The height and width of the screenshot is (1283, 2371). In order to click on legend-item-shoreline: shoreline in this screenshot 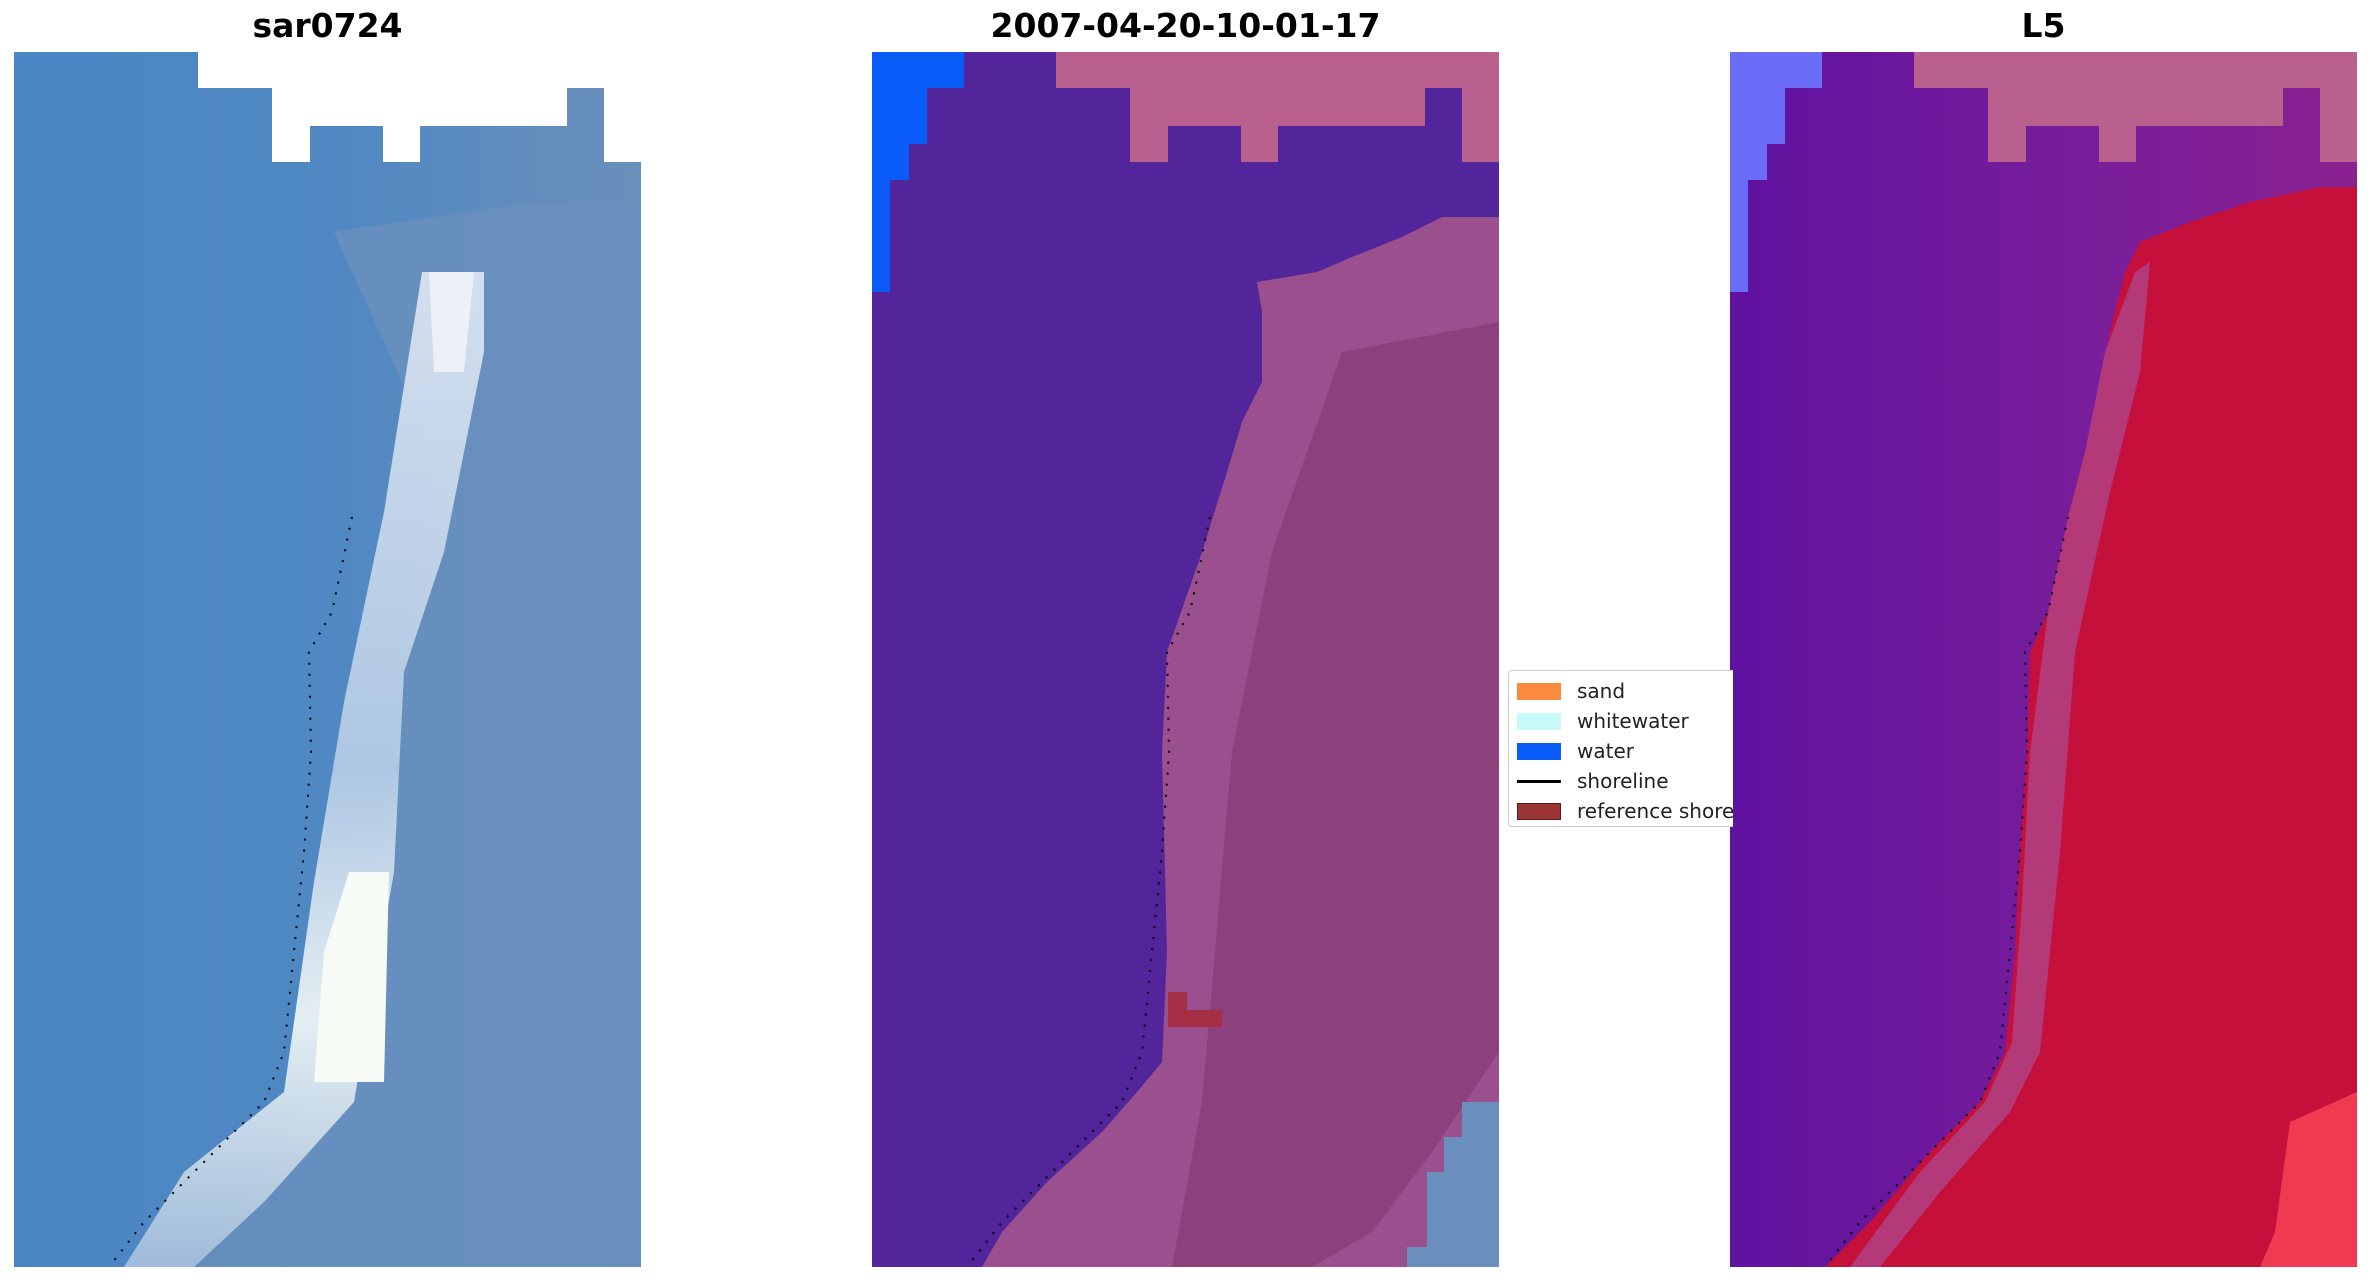, I will do `click(1593, 781)`.